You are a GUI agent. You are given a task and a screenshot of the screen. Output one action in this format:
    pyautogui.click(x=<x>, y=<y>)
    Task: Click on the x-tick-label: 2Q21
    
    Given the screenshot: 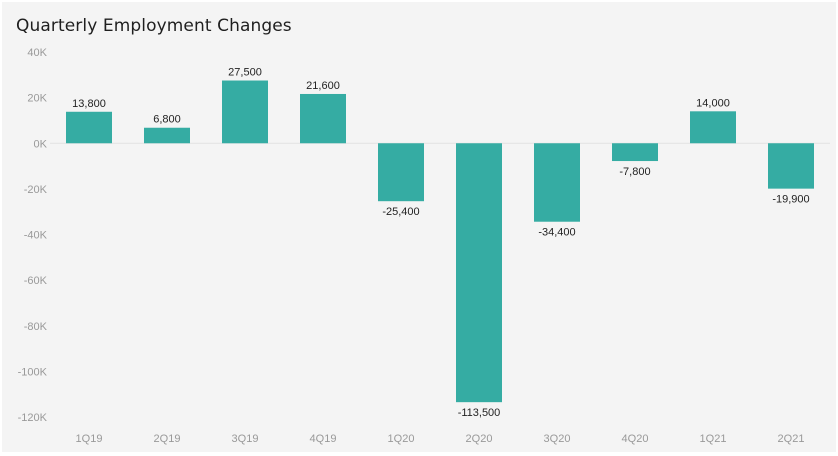 What is the action you would take?
    pyautogui.click(x=791, y=439)
    